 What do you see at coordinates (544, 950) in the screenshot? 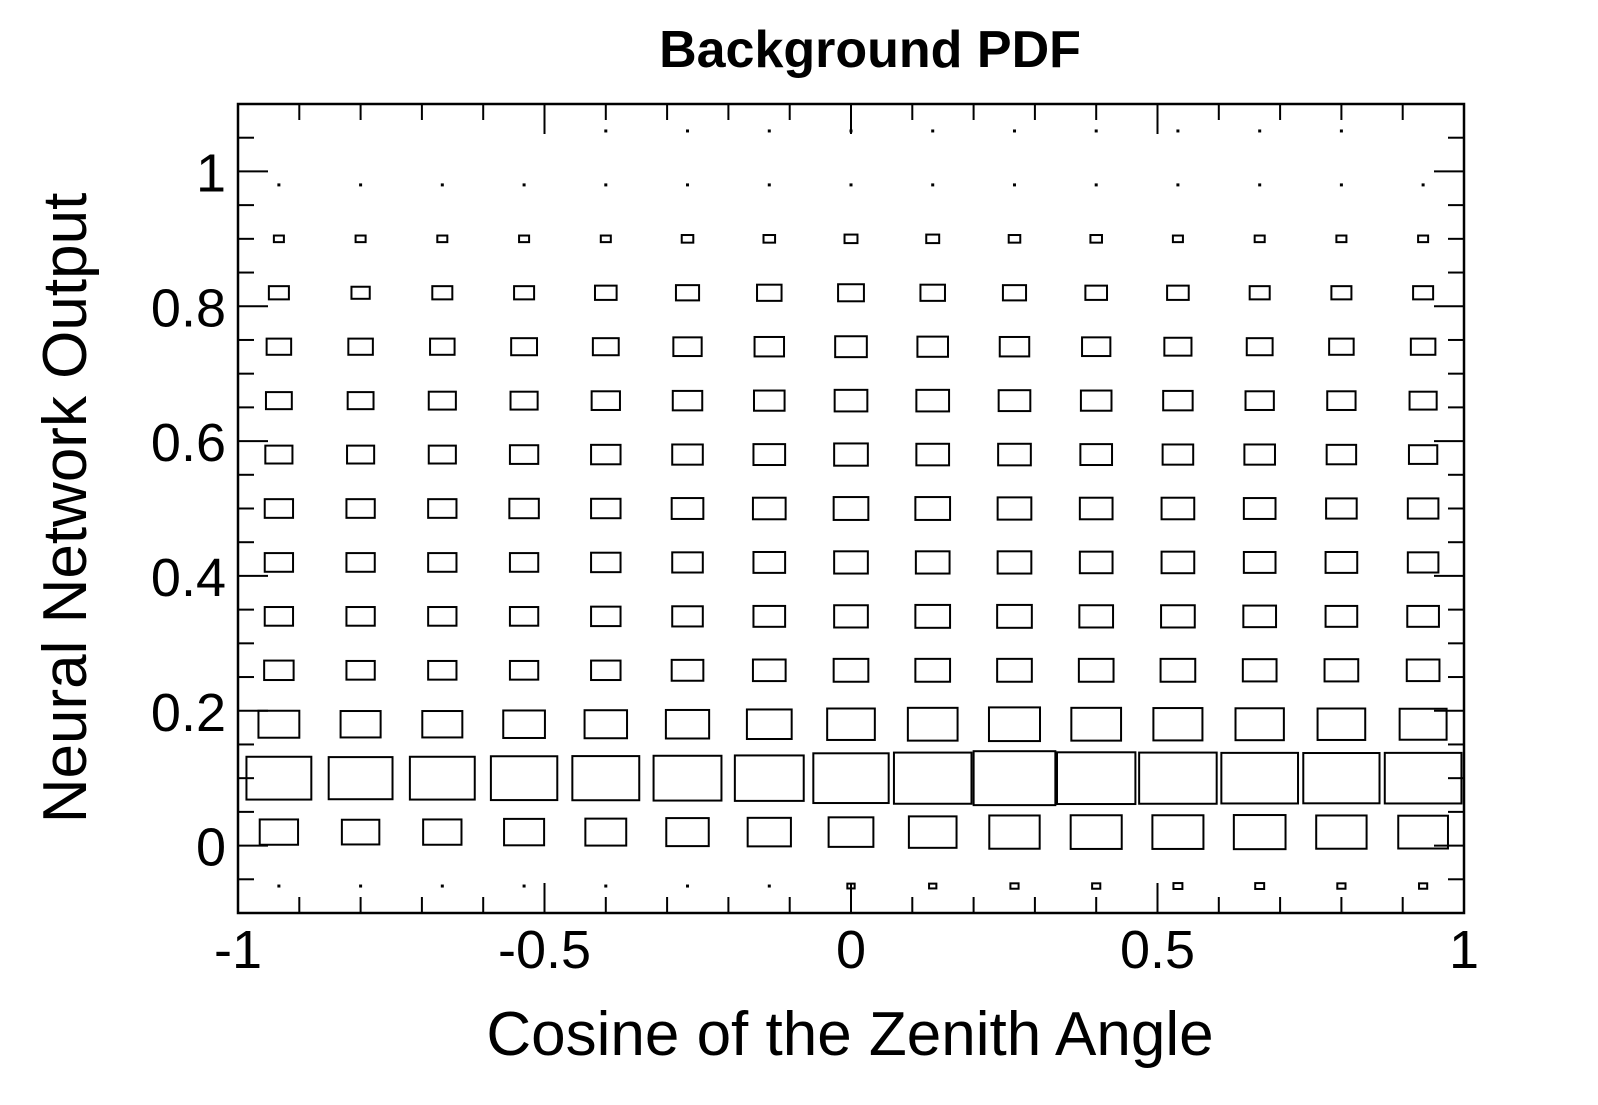
I see `x-tick-label: -0.5` at bounding box center [544, 950].